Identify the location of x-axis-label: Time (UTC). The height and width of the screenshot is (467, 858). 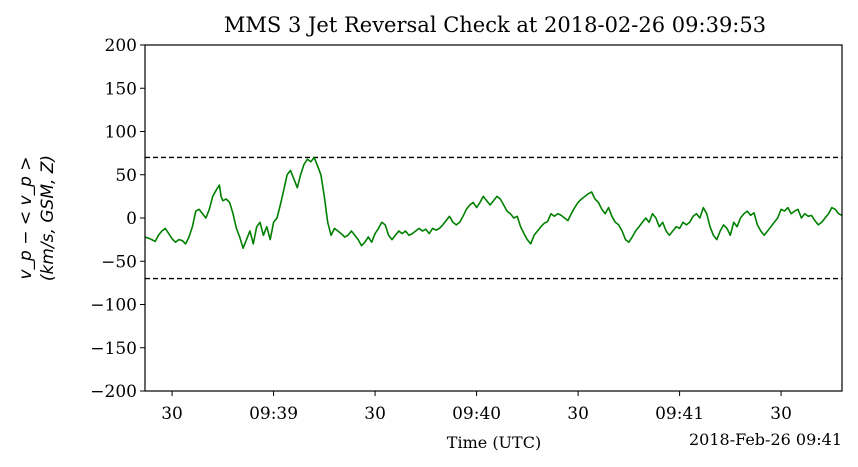
(494, 442).